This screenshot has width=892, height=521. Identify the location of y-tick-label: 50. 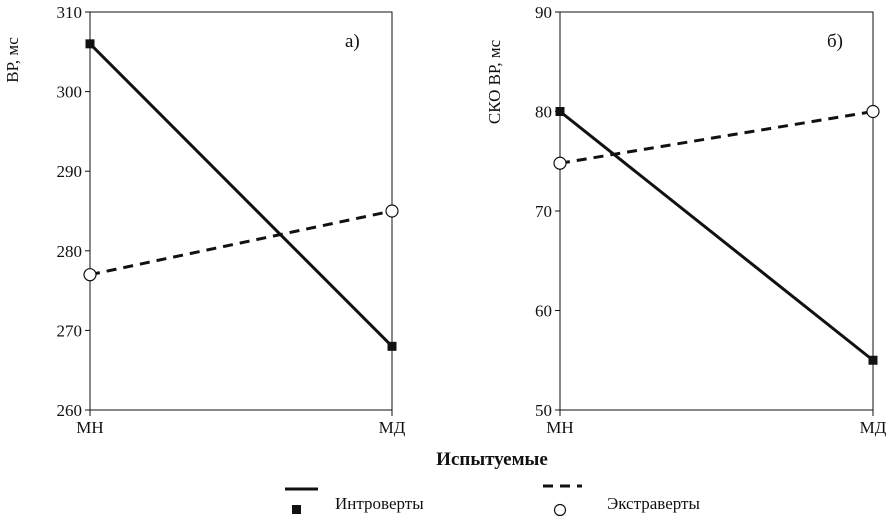
(543, 410).